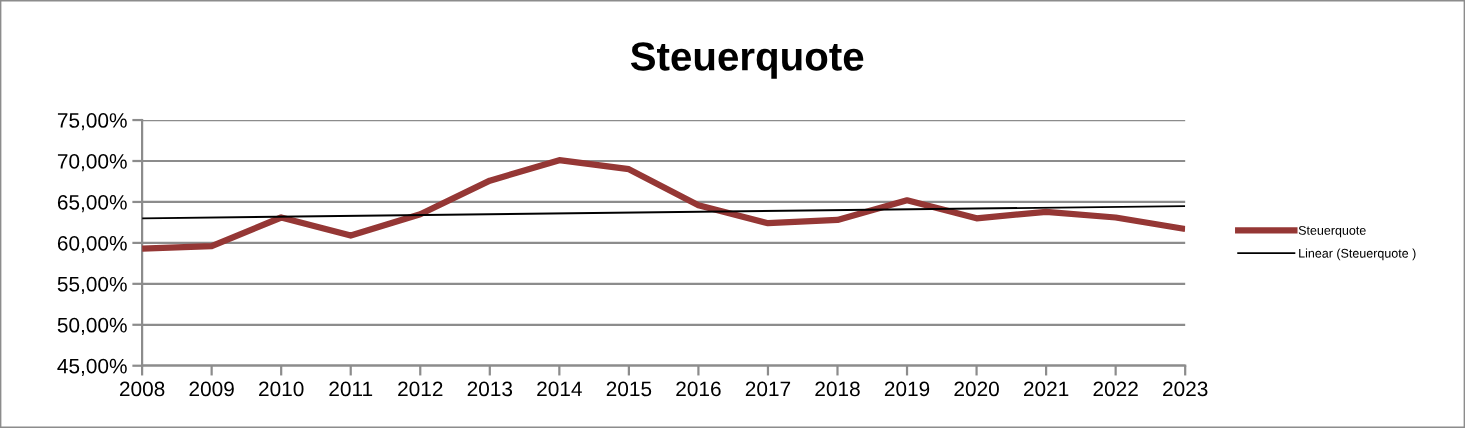  Describe the element at coordinates (351, 389) in the screenshot. I see `x-tick-label: 2011` at that location.